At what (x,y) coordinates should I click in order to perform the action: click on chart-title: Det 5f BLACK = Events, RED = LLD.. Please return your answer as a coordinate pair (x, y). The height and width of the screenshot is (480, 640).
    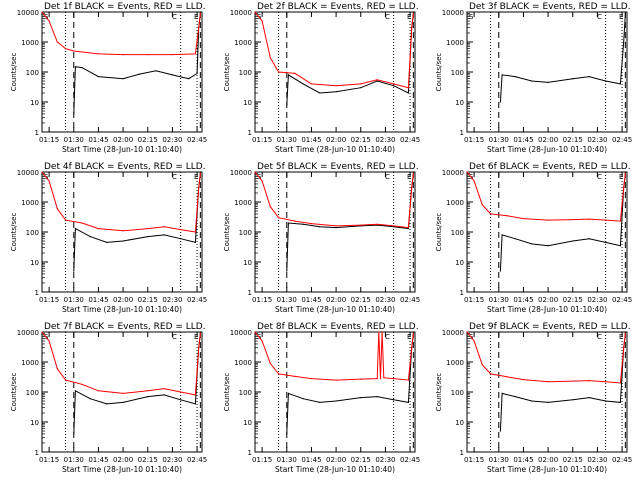
    Looking at the image, I should click on (338, 167).